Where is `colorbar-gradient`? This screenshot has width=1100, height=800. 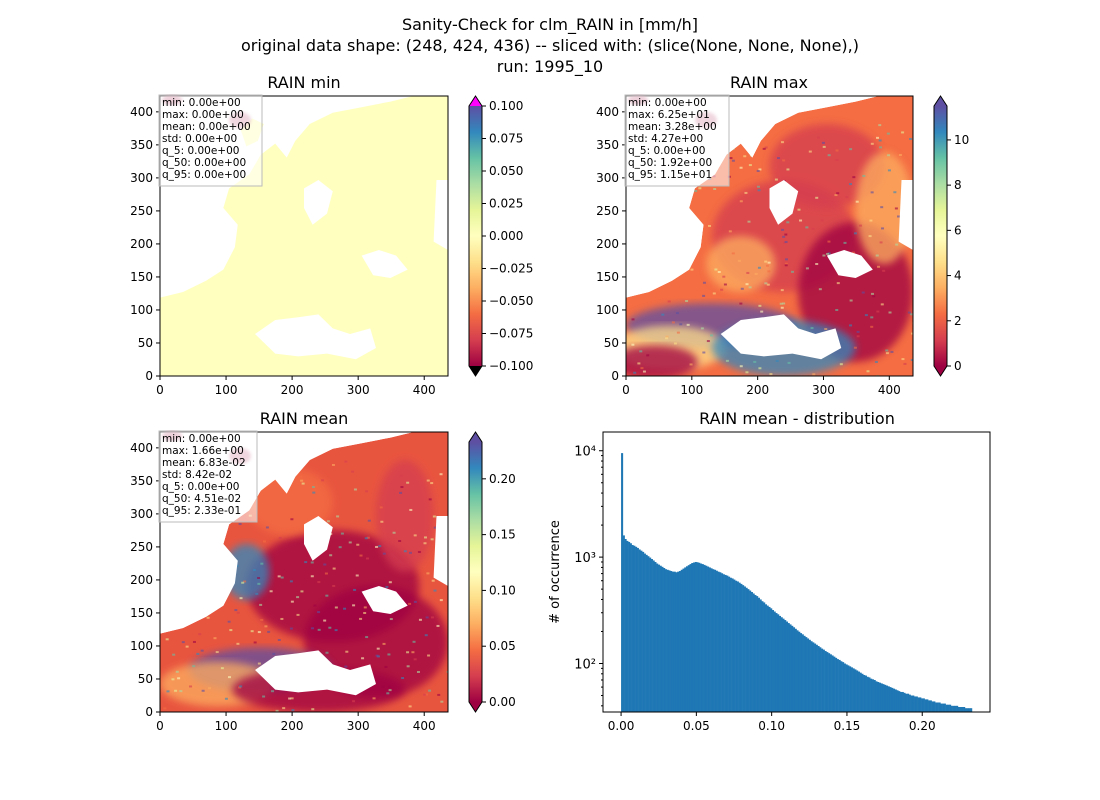 colorbar-gradient is located at coordinates (475, 236).